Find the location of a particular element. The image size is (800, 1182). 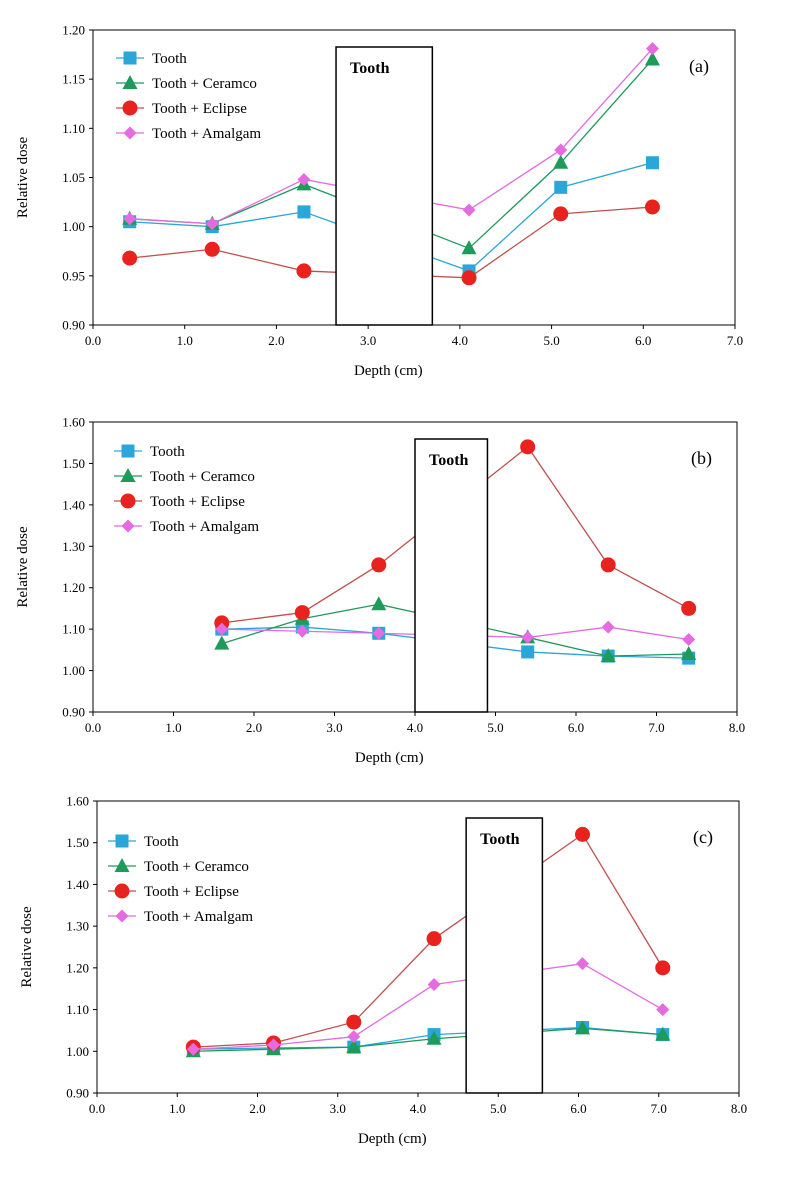

panel-label: (a) is located at coordinates (699, 66).